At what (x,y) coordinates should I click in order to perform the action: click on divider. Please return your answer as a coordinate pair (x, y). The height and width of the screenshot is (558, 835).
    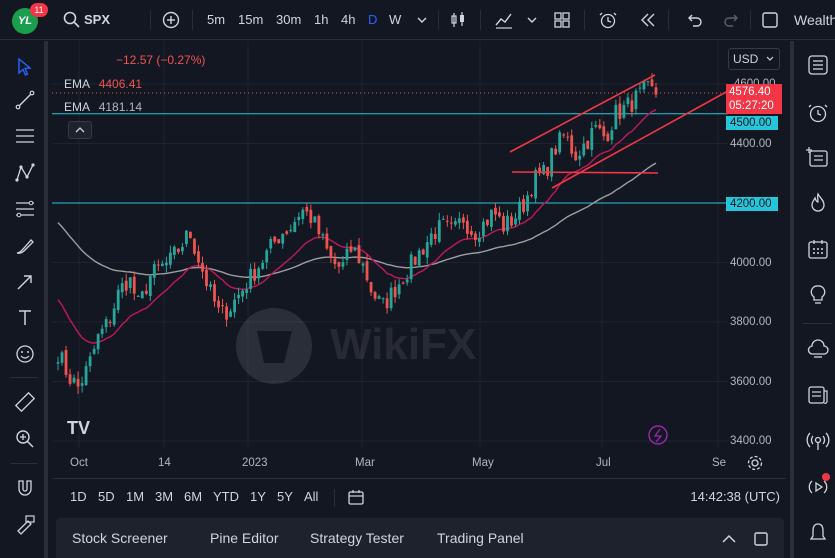
    Looking at the image, I should click on (668, 20).